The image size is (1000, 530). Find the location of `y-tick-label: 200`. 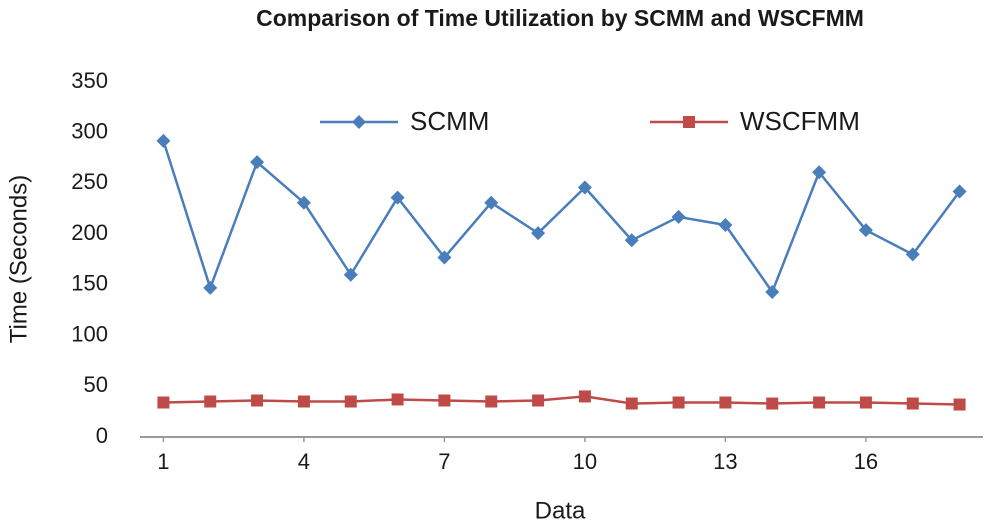

y-tick-label: 200 is located at coordinates (89, 232).